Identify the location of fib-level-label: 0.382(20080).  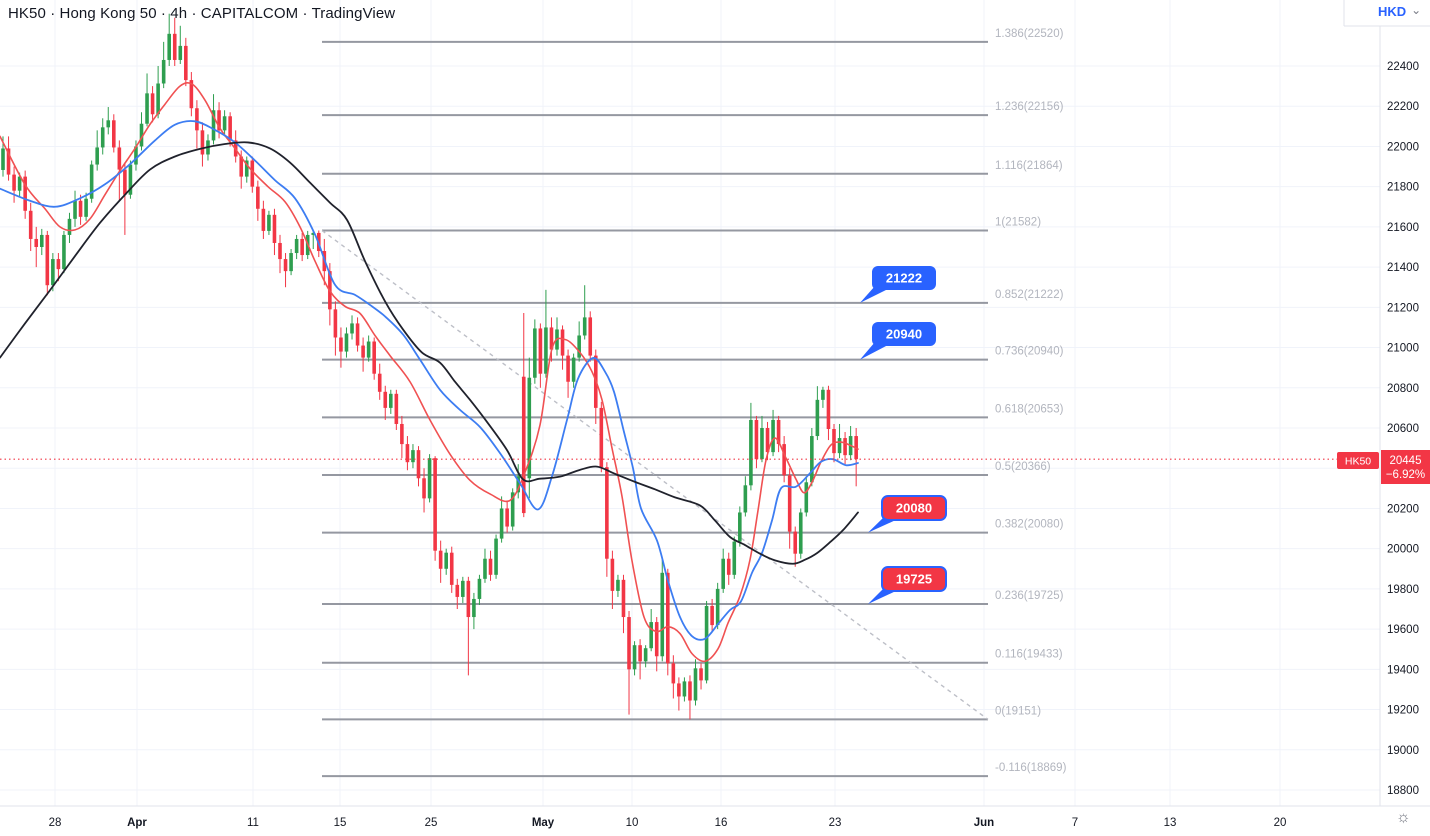
(1029, 525).